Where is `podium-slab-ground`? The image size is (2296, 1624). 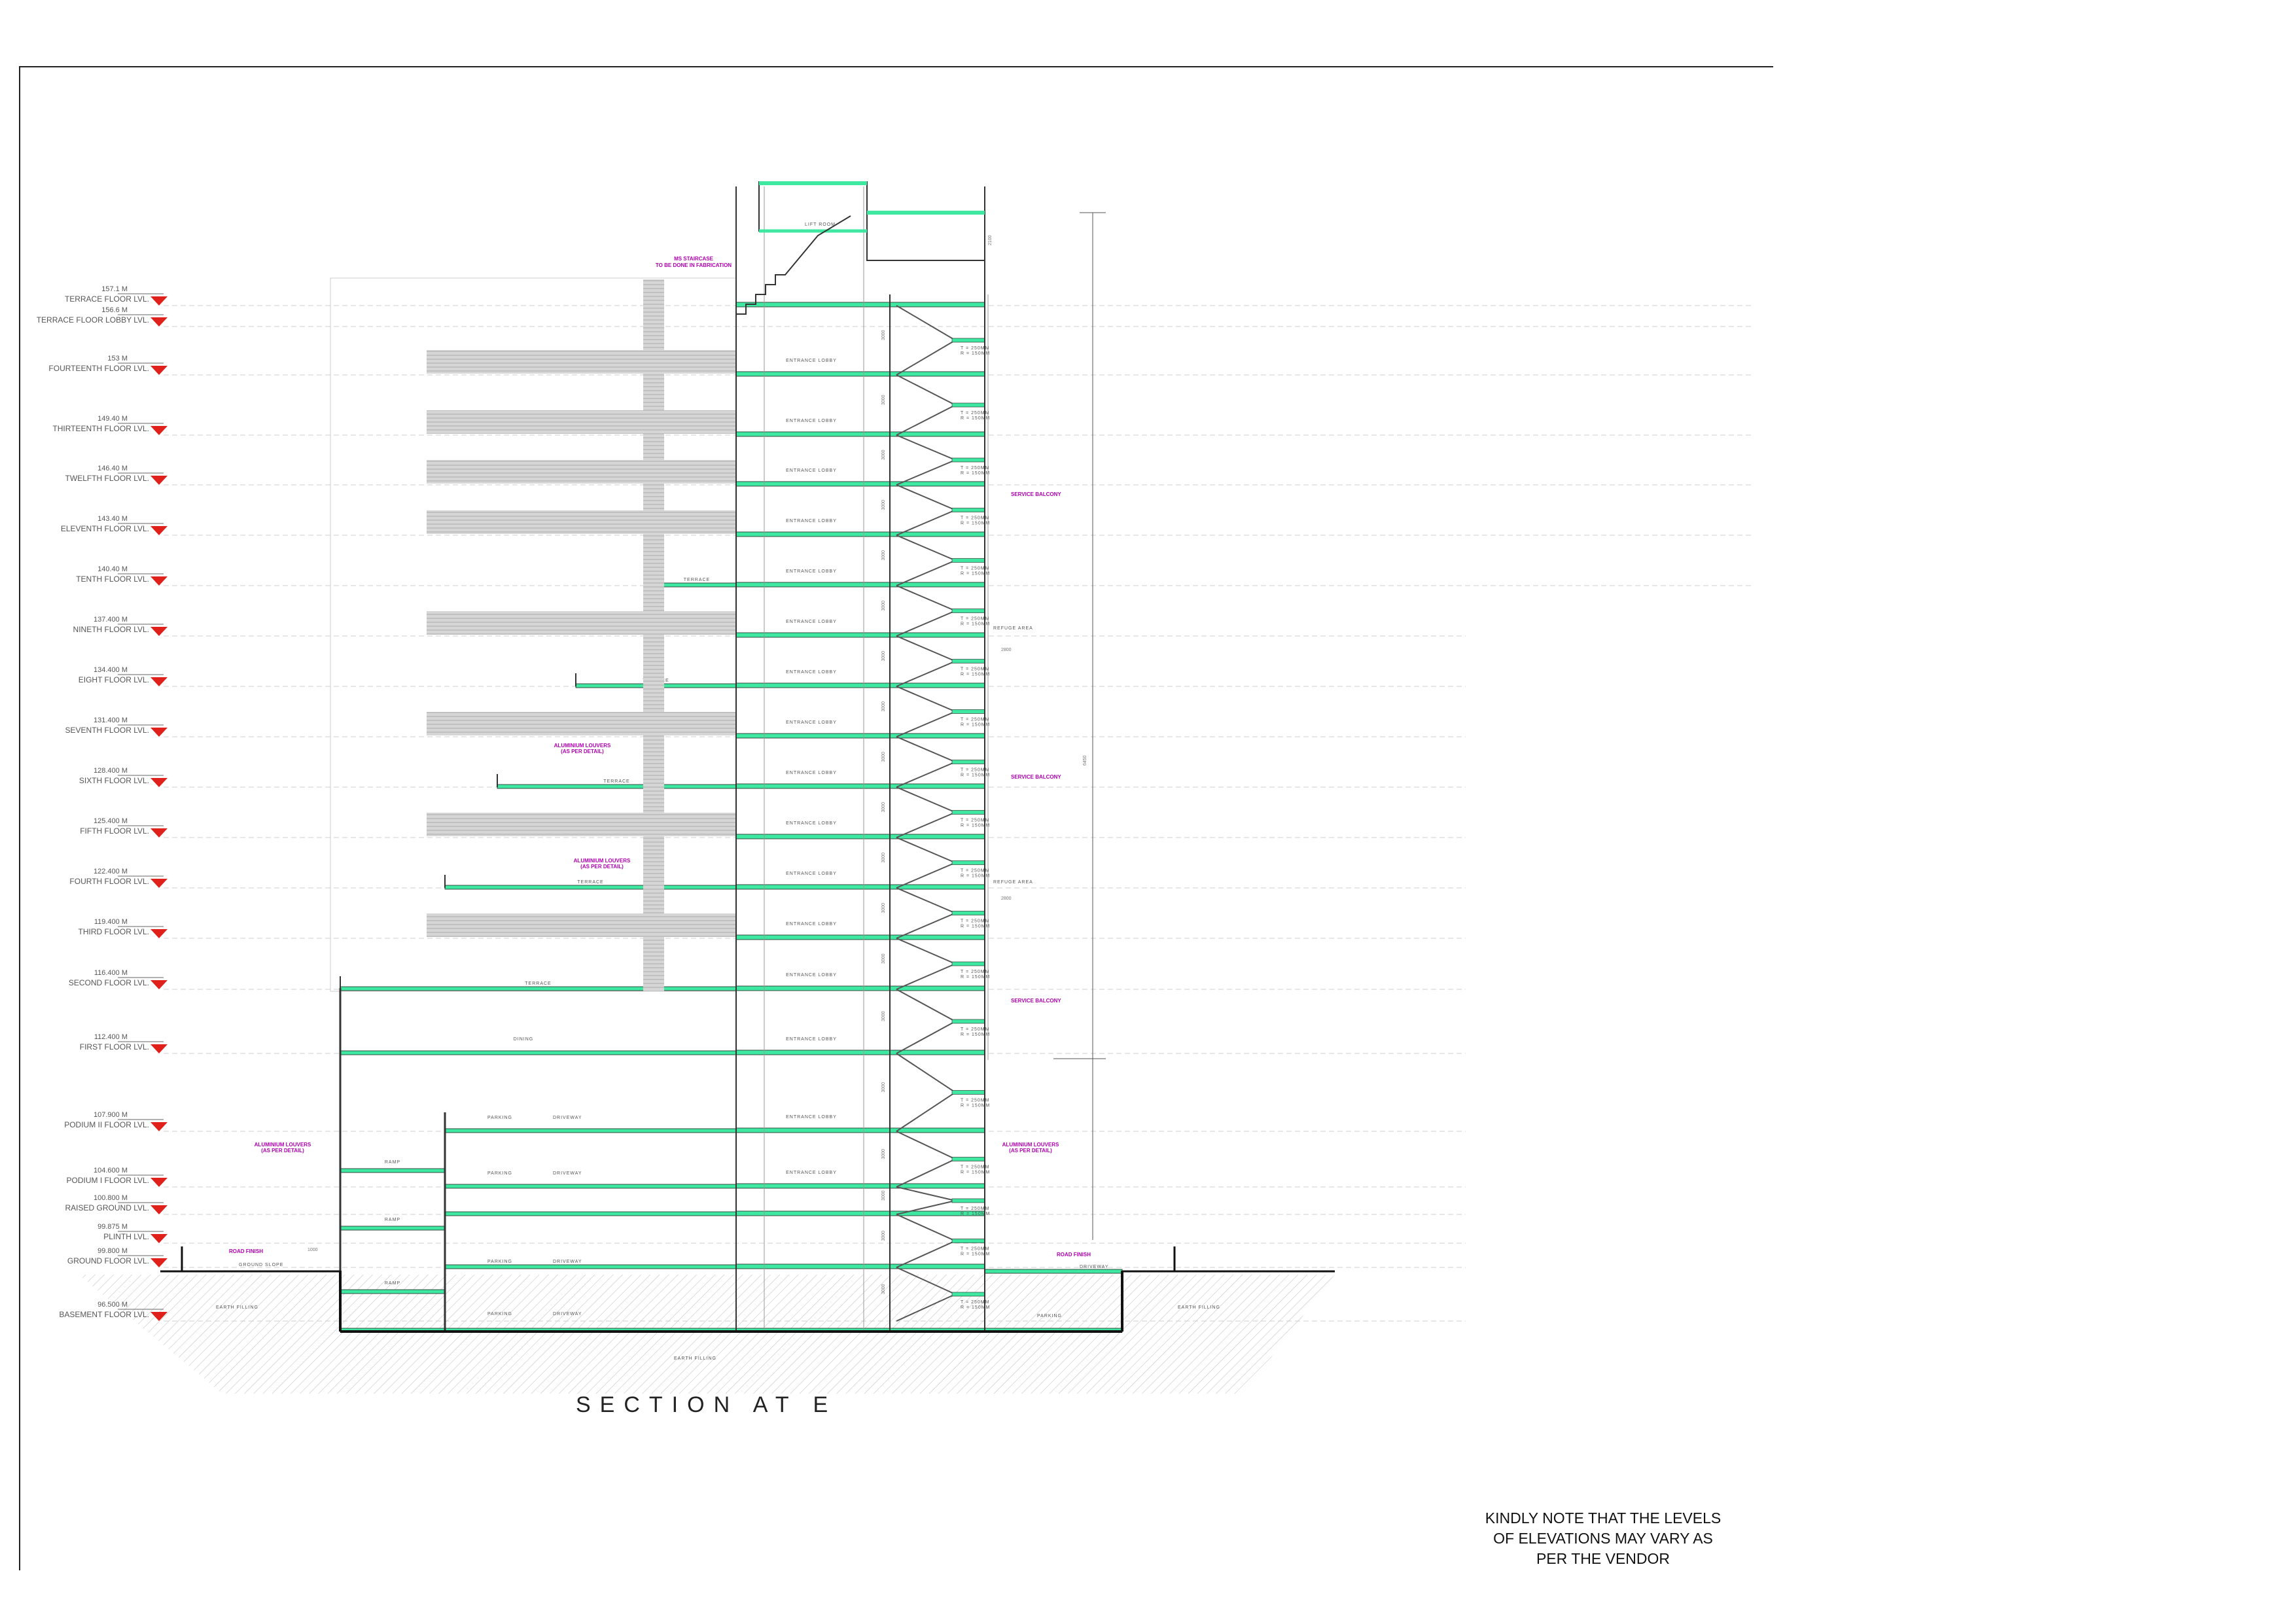 podium-slab-ground is located at coordinates (590, 1266).